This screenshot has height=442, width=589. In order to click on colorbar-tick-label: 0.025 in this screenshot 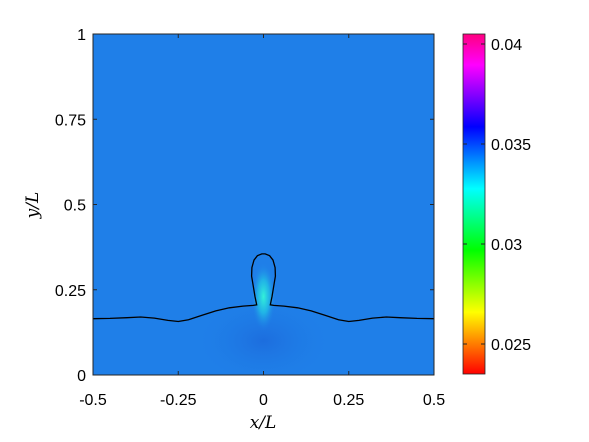, I will do `click(511, 345)`.